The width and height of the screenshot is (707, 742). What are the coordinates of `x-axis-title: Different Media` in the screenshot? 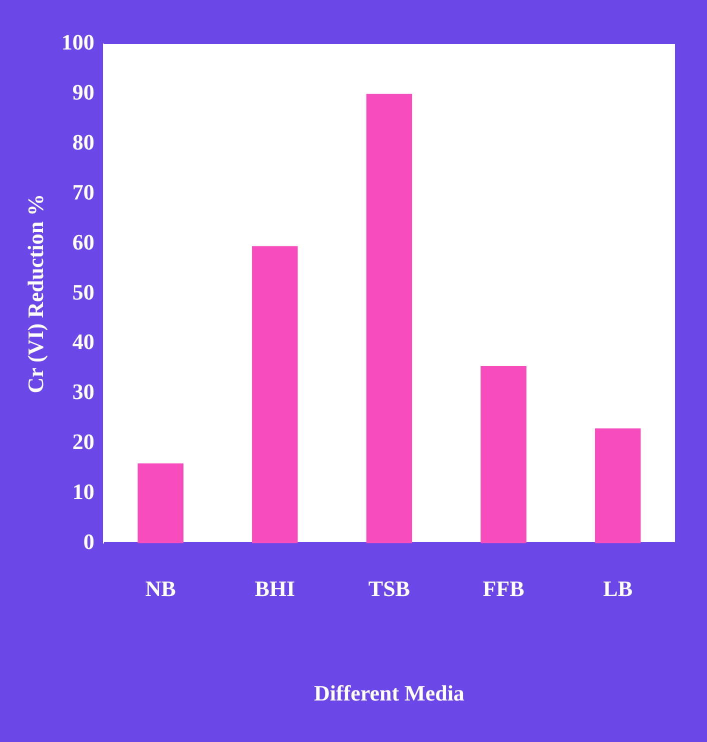 It's located at (389, 693).